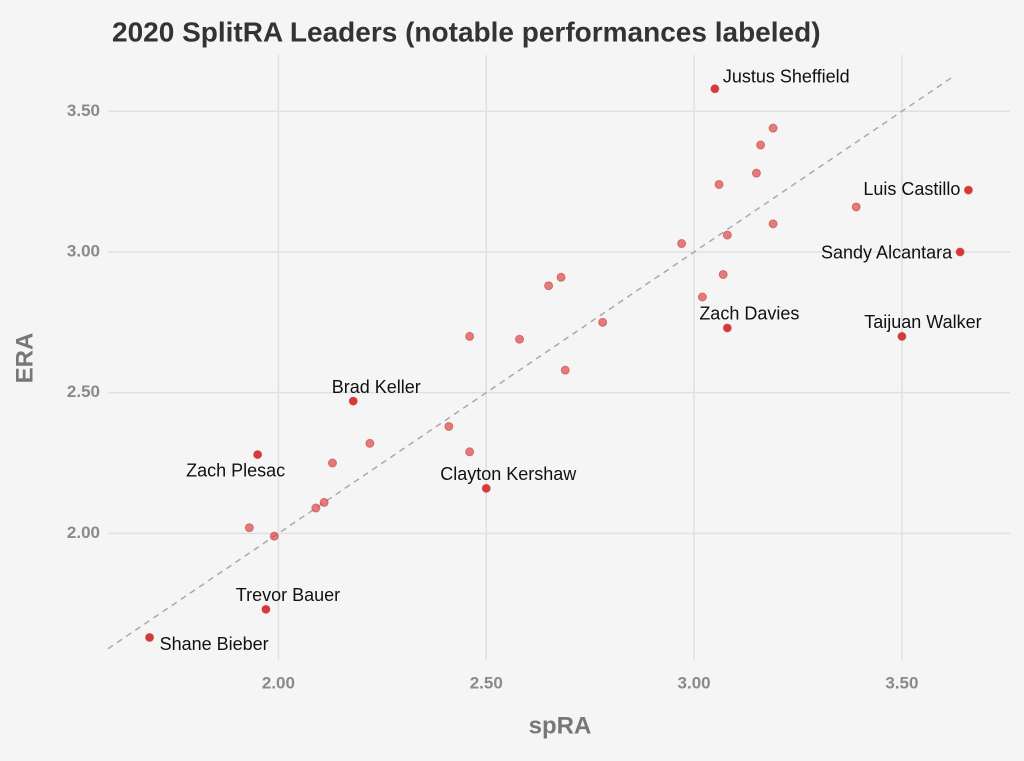  What do you see at coordinates (278, 682) in the screenshot?
I see `x-tick-label: 2.00` at bounding box center [278, 682].